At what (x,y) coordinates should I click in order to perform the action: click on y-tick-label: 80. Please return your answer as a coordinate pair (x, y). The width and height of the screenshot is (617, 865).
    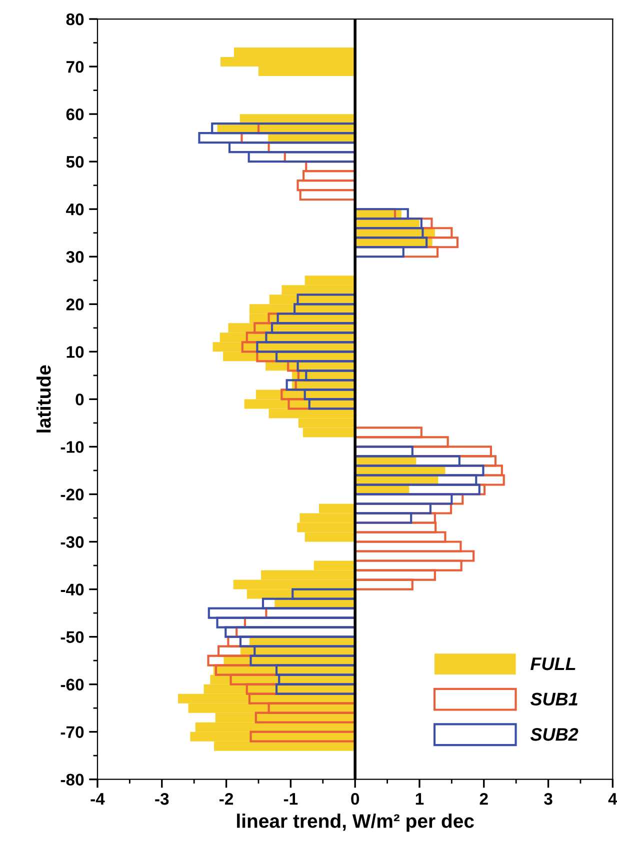
    Looking at the image, I should click on (75, 19).